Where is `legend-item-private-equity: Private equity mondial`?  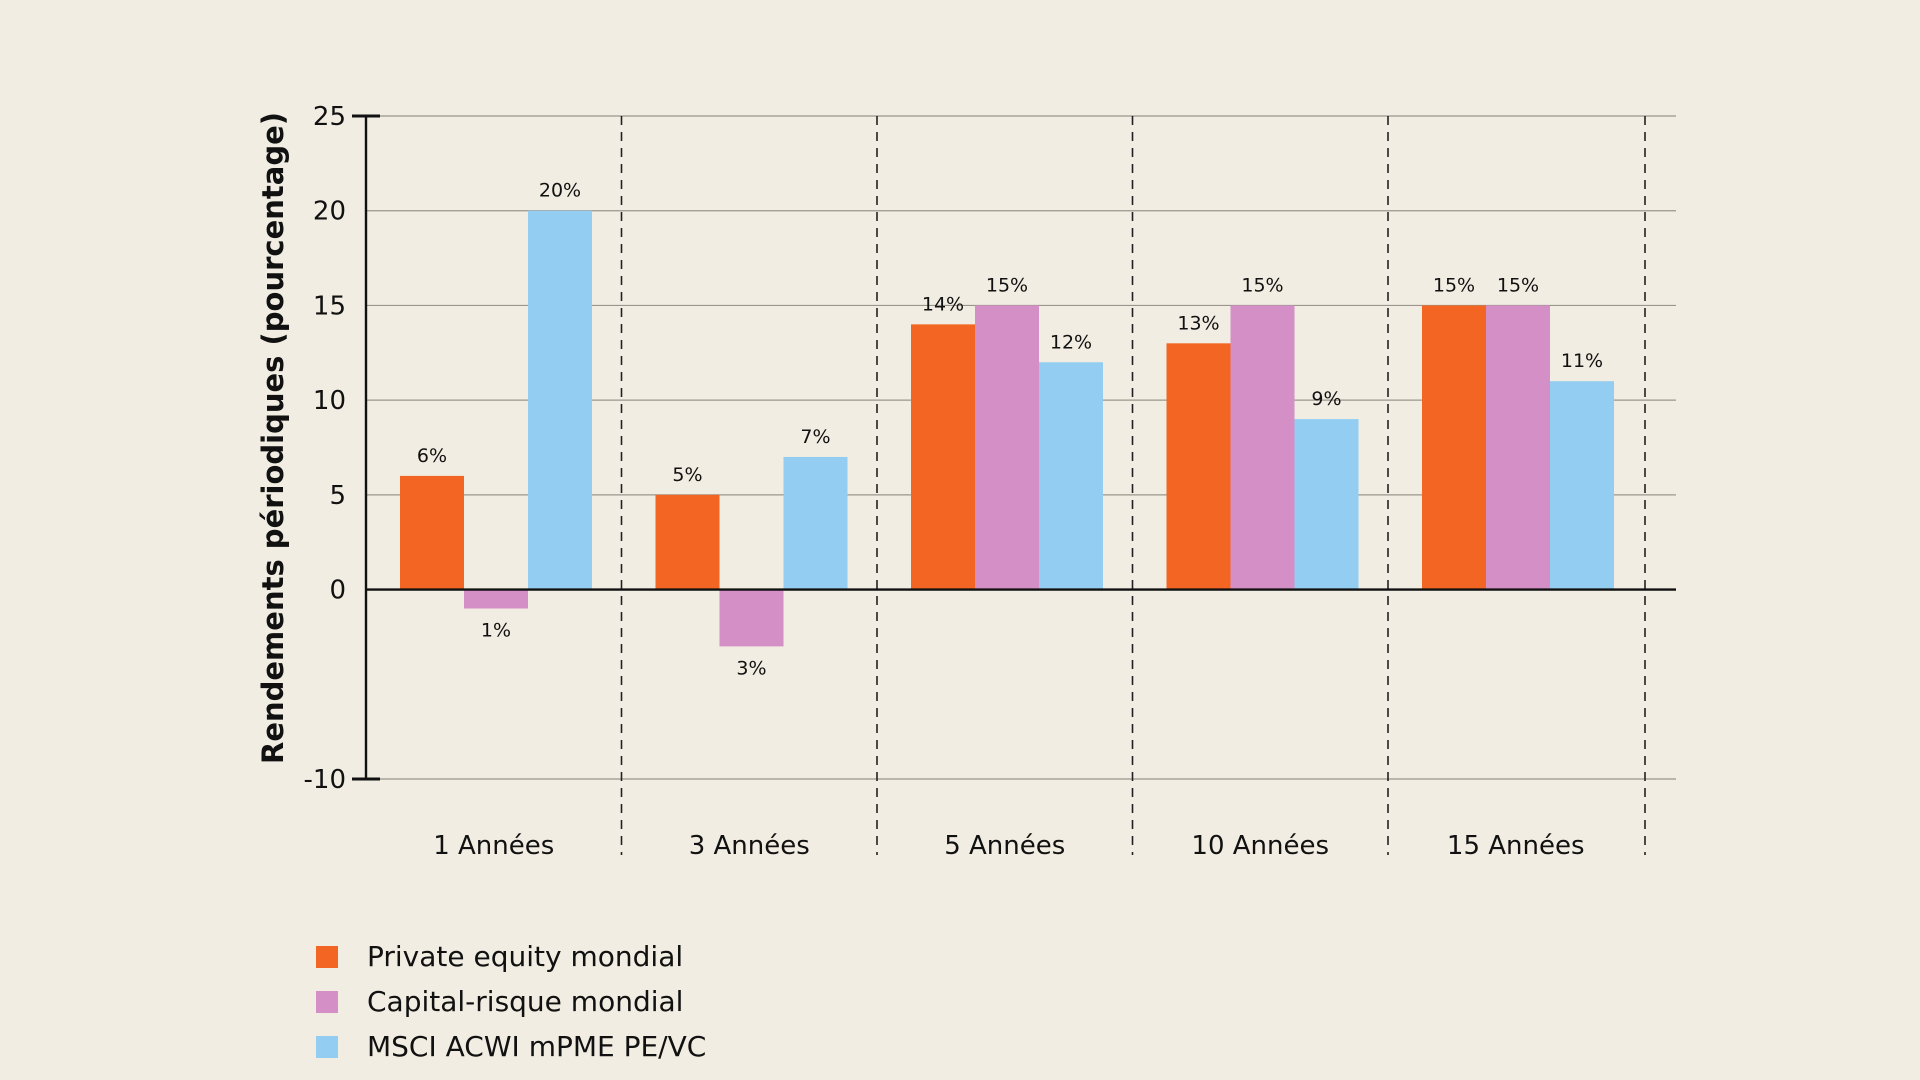 legend-item-private-equity: Private equity mondial is located at coordinates (511, 956).